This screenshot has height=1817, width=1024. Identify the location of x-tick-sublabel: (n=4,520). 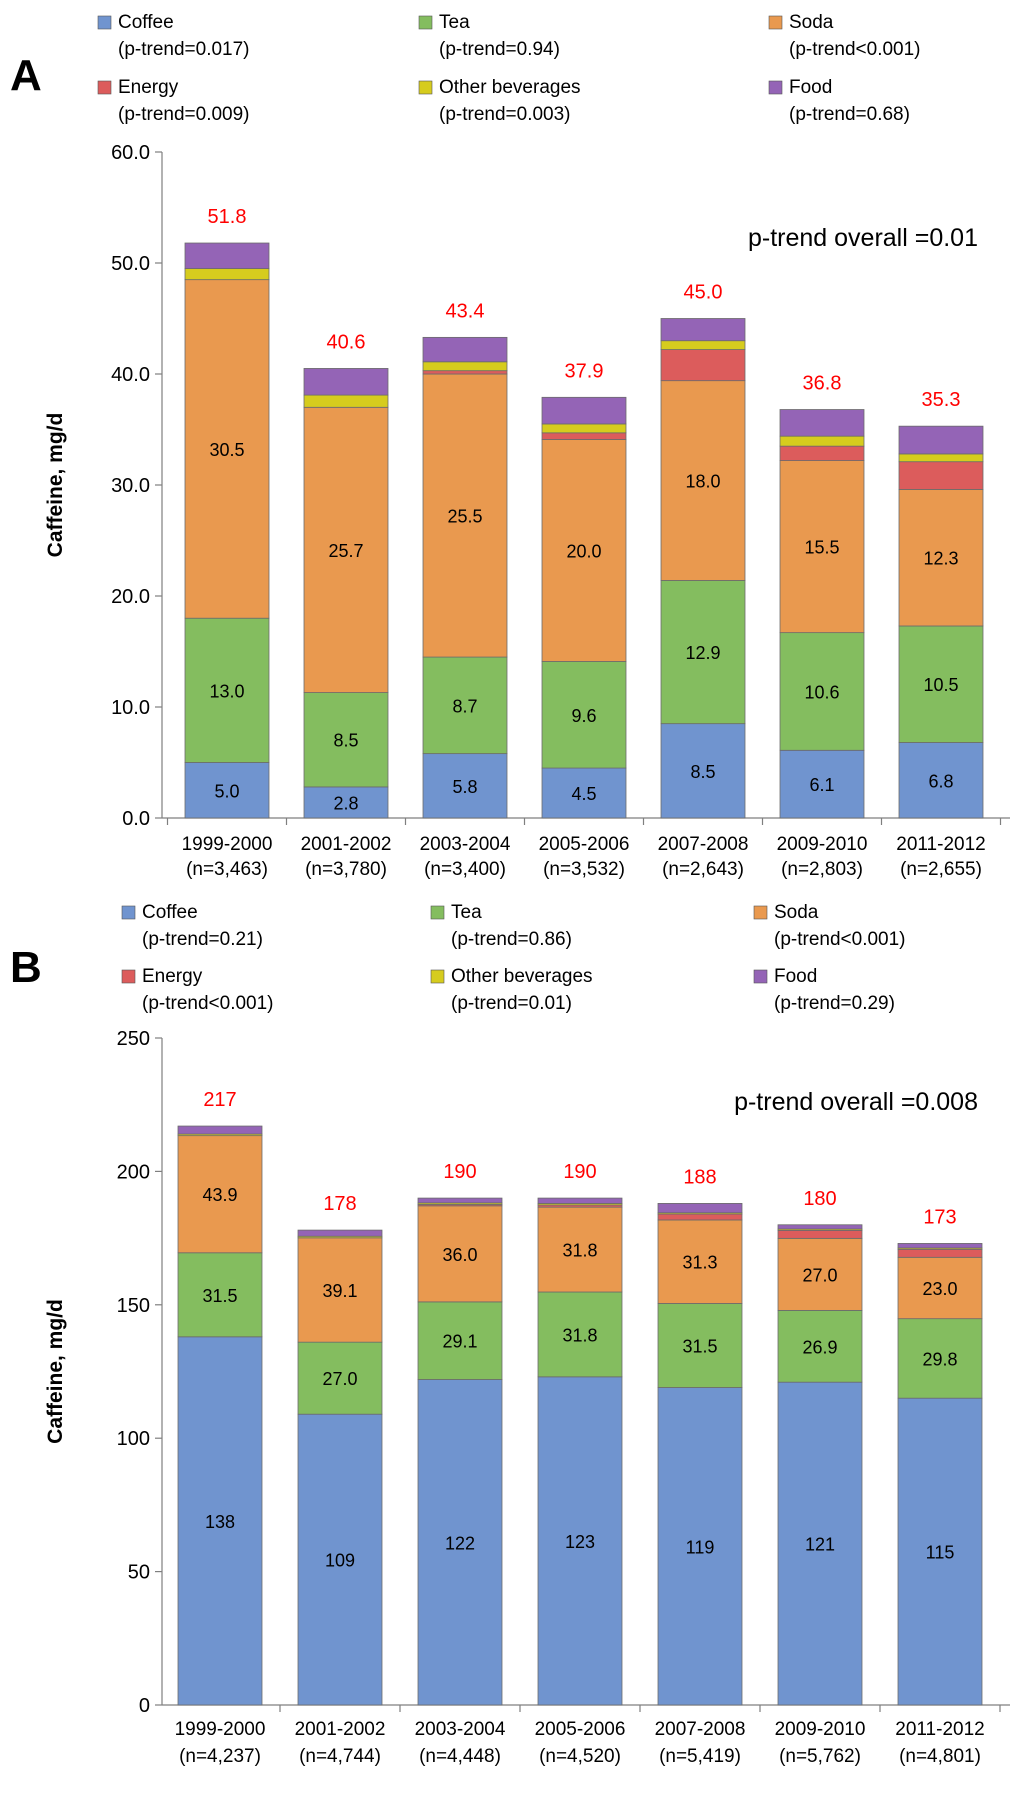
(580, 1756).